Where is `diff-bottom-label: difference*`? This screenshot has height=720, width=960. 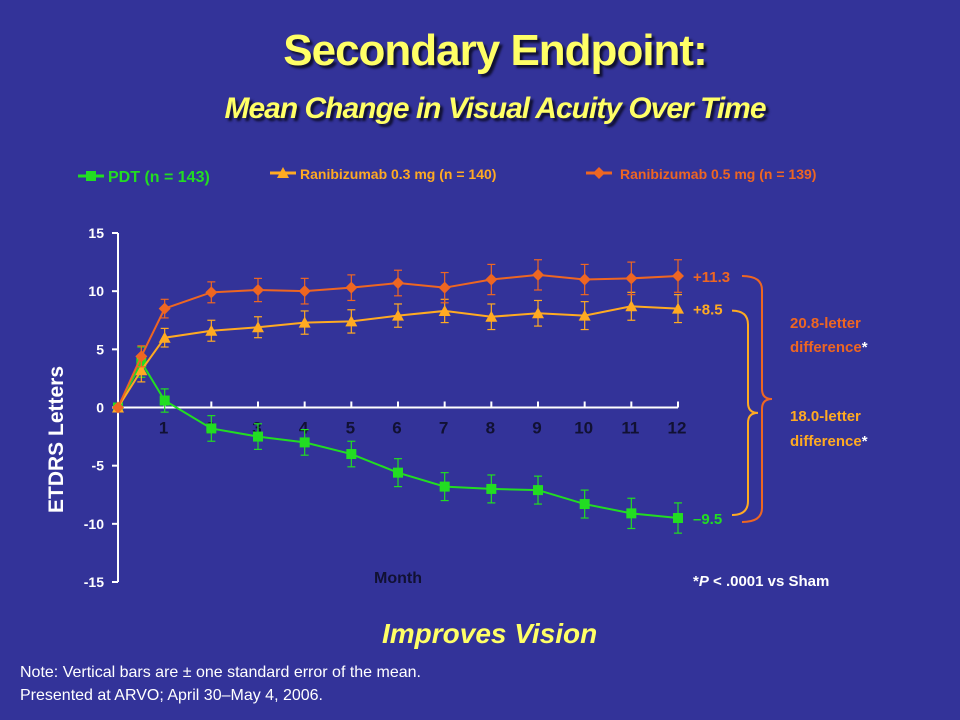
diff-bottom-label: difference* is located at coordinates (829, 441).